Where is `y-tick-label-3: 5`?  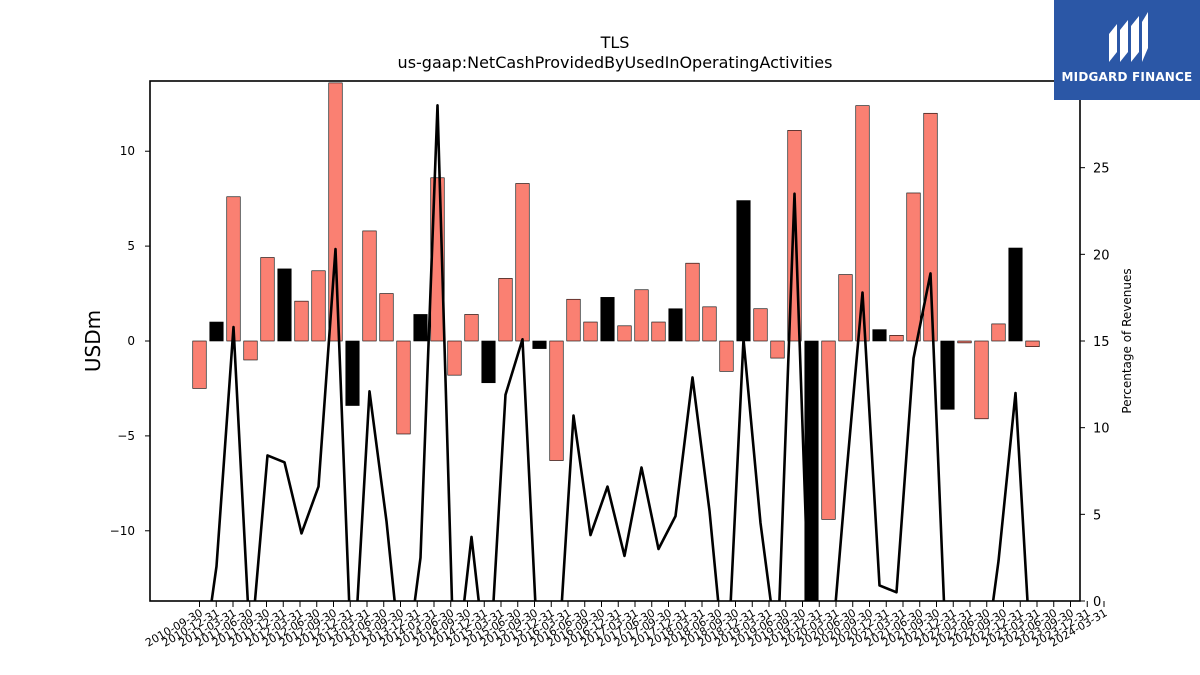
y-tick-label-3: 5 is located at coordinates (131, 246).